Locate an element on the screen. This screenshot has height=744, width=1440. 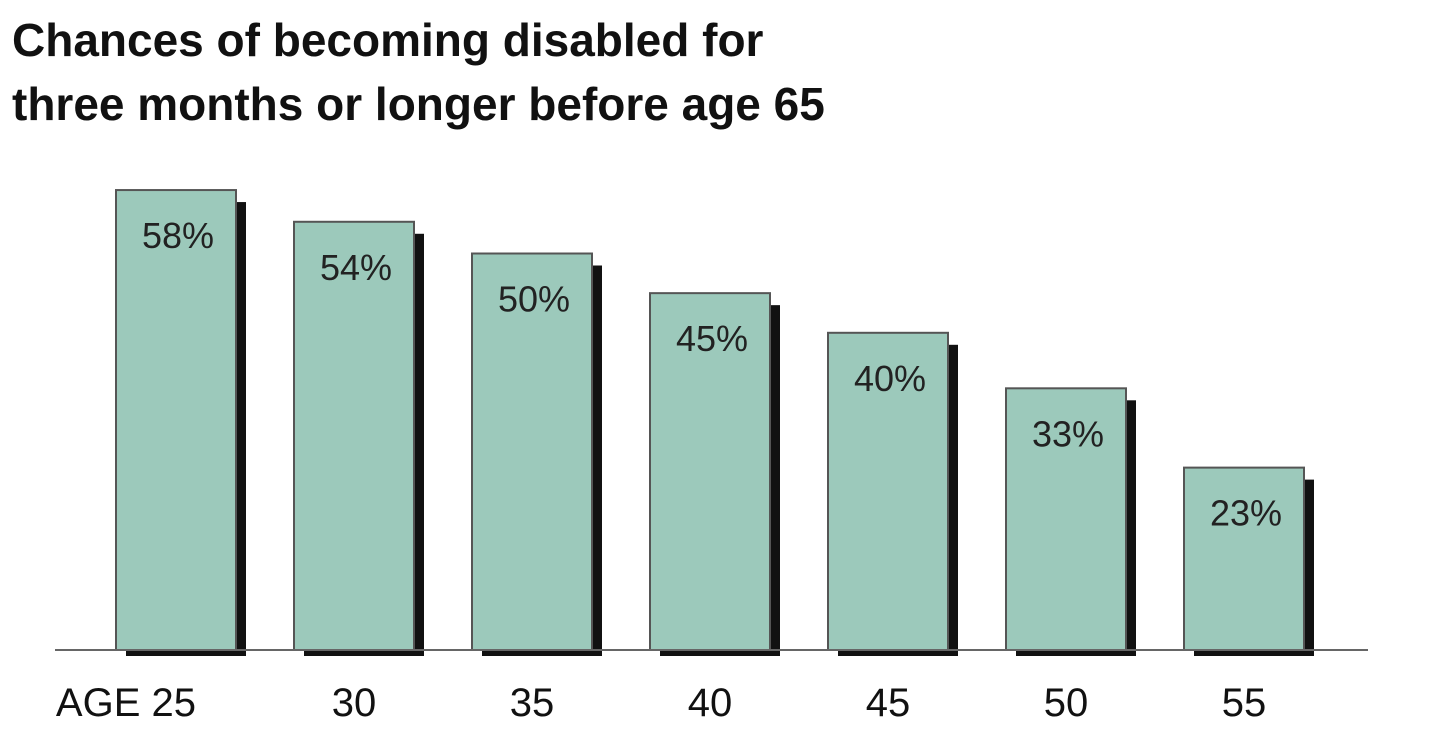
value-label: 54% is located at coordinates (356, 267).